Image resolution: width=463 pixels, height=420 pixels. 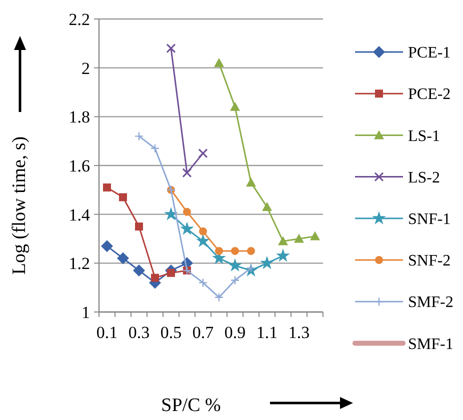 I want to click on y-axis-title: Log (flow time, s), so click(x=19, y=205).